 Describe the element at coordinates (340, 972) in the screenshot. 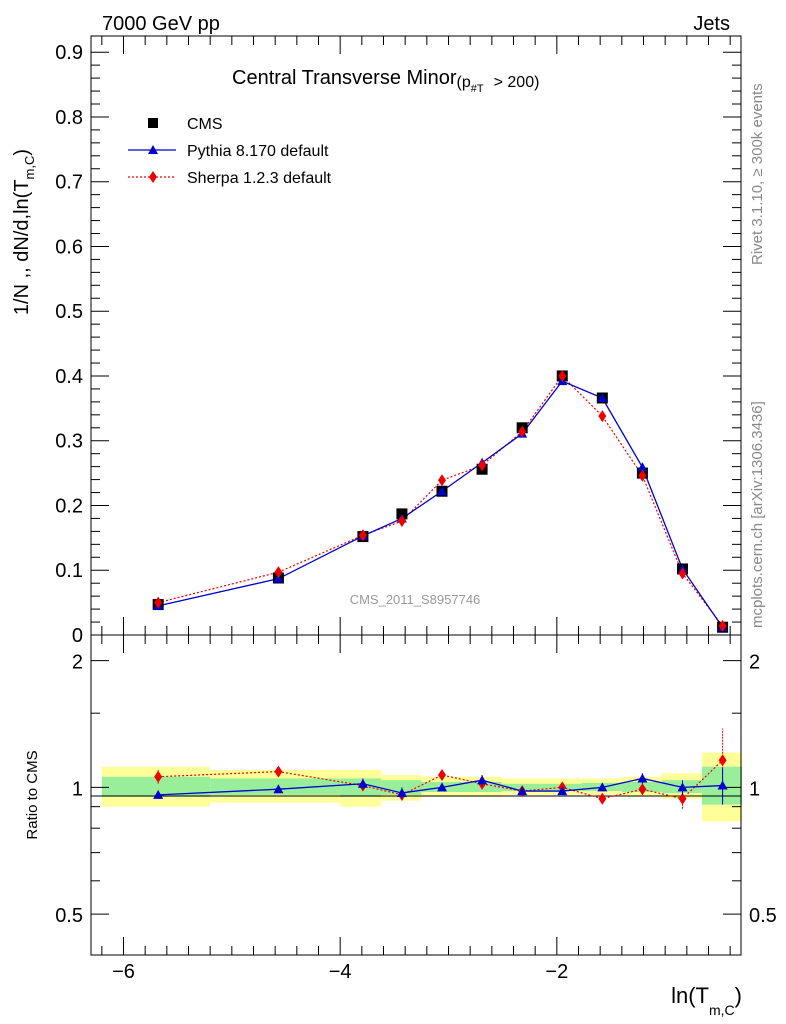

I see `xtick-label: −4` at that location.